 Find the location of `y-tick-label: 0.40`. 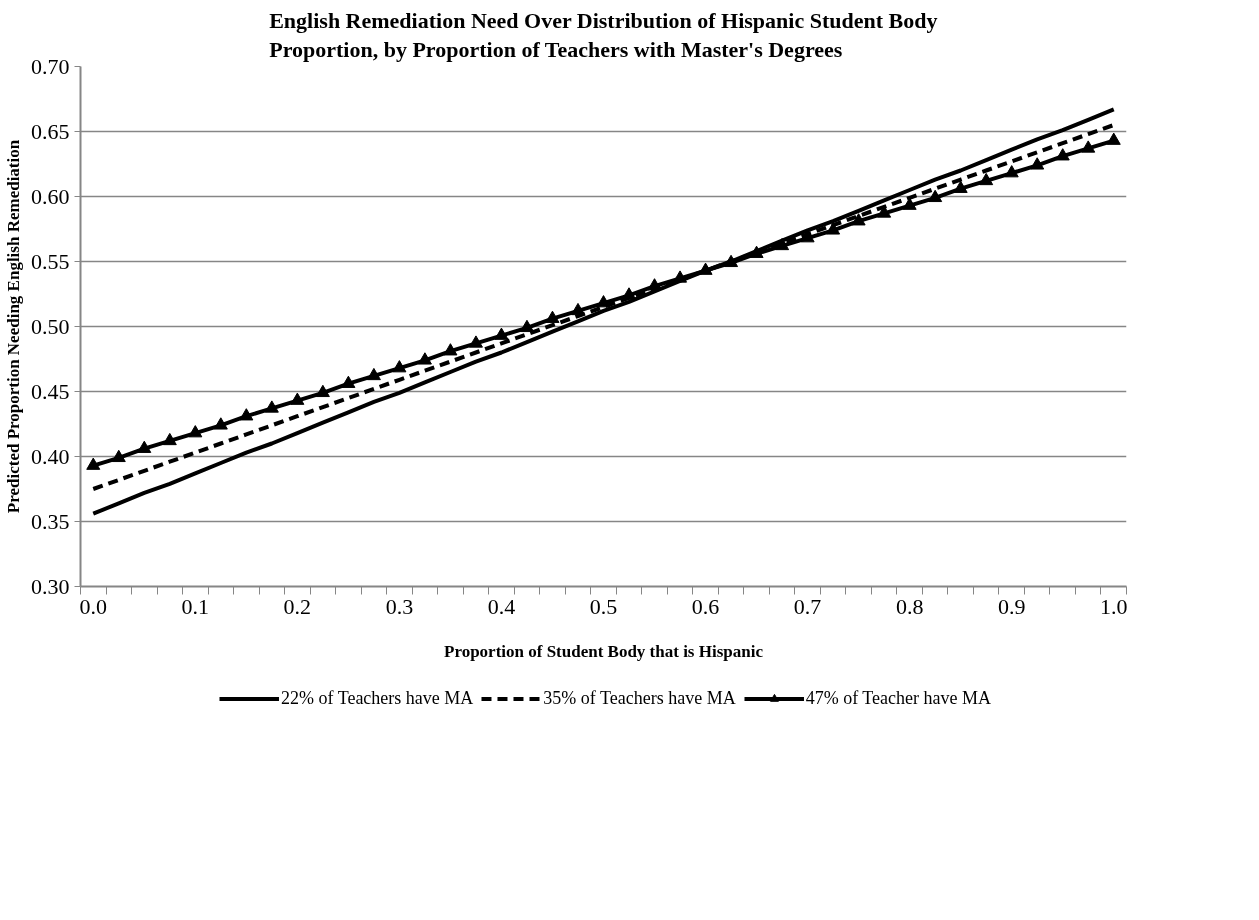

y-tick-label: 0.40 is located at coordinates (50, 456).